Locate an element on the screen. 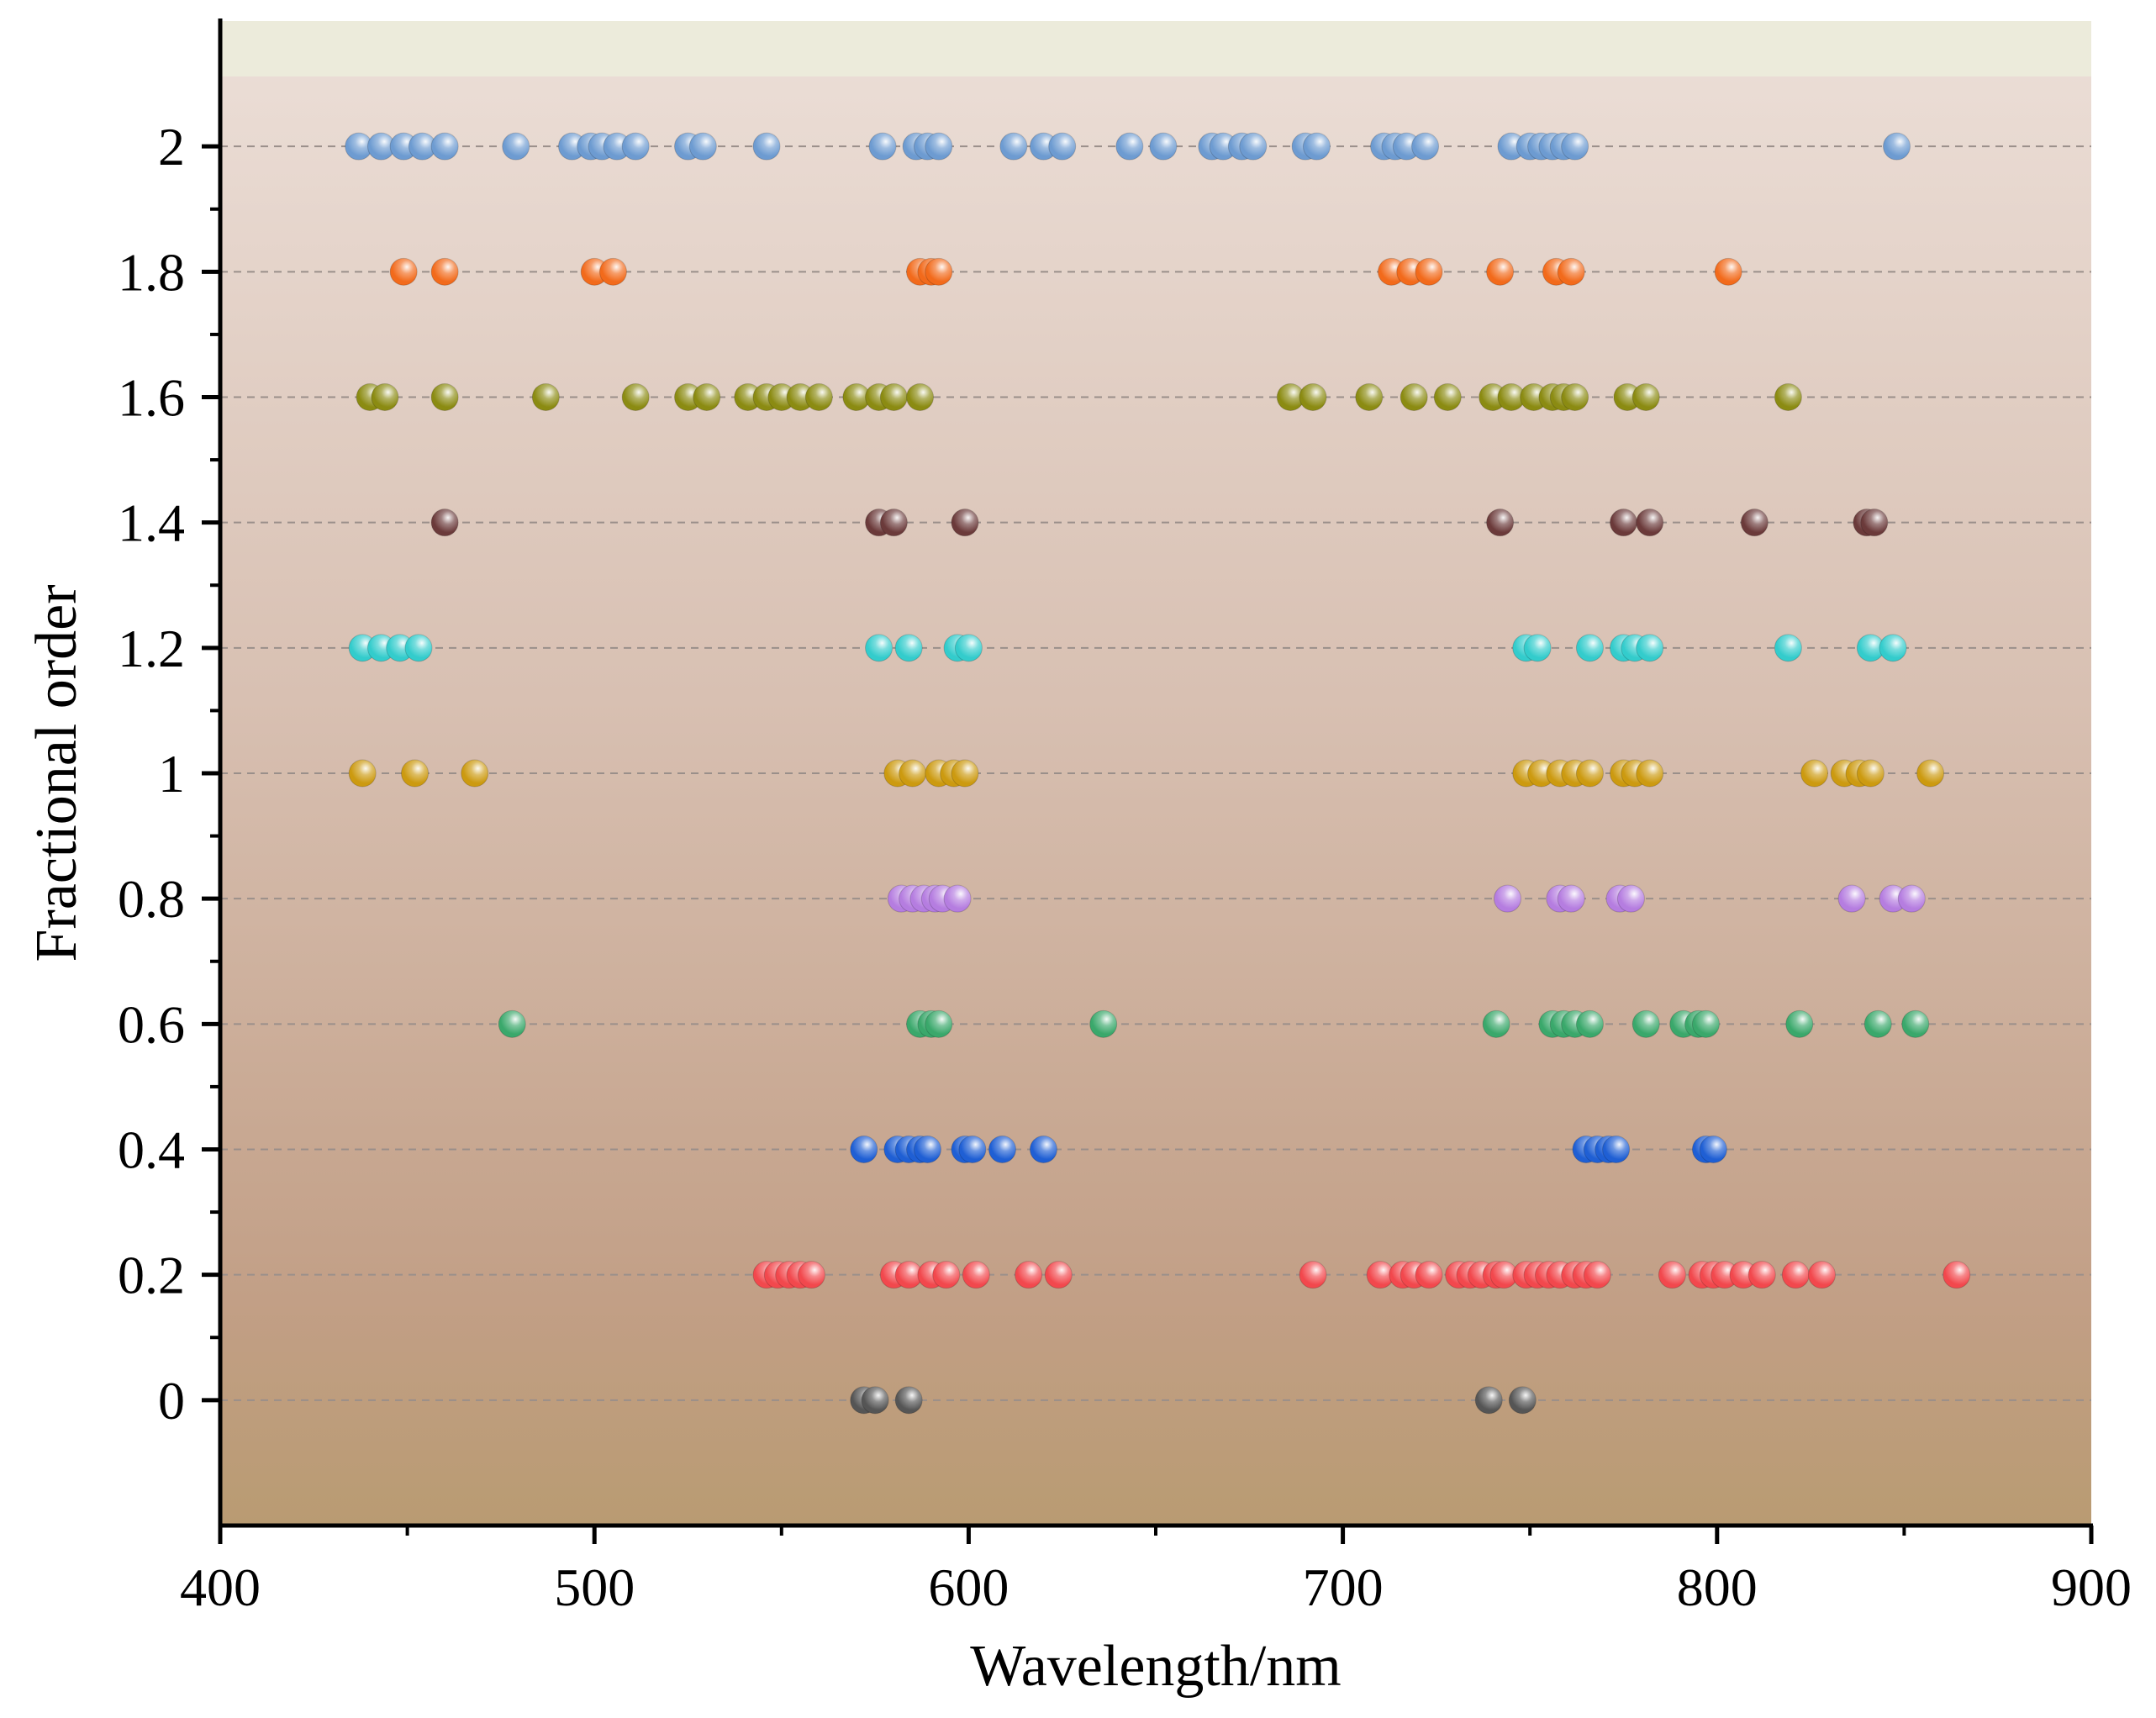 The width and height of the screenshot is (2156, 1718). y-tick-label: 2 is located at coordinates (171, 147).